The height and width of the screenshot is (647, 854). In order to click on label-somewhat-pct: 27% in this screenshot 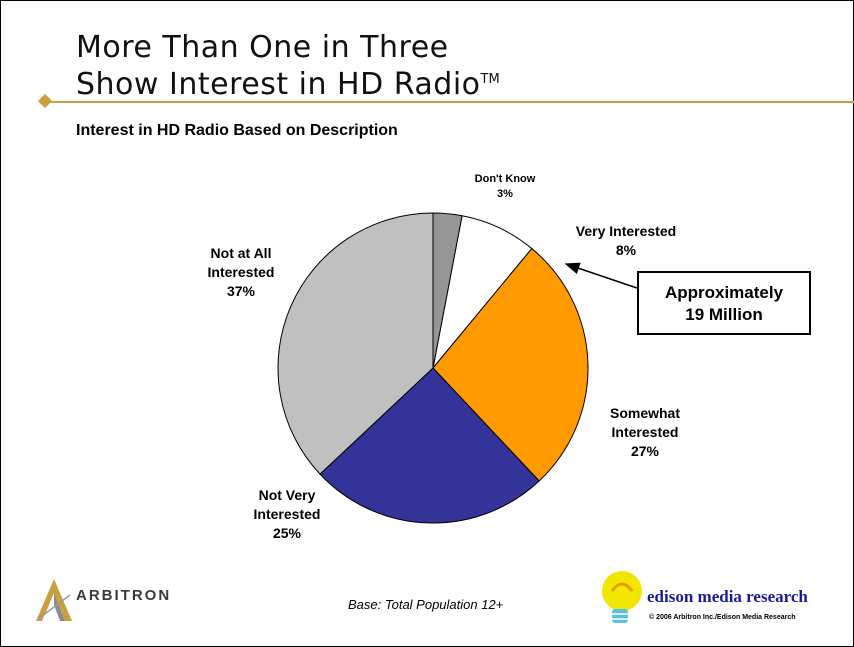, I will do `click(645, 451)`.